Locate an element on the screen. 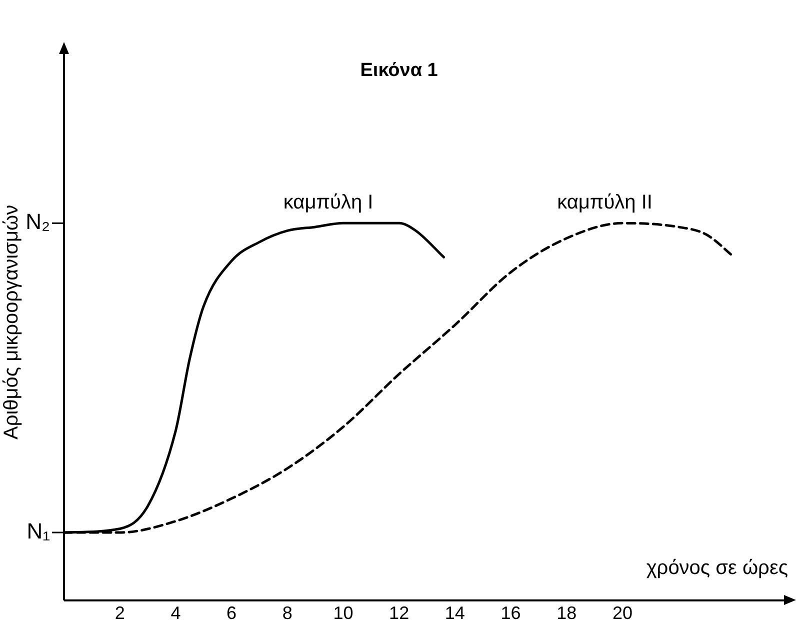 This screenshot has height=638, width=798. x-tick-label: 14 is located at coordinates (454, 613).